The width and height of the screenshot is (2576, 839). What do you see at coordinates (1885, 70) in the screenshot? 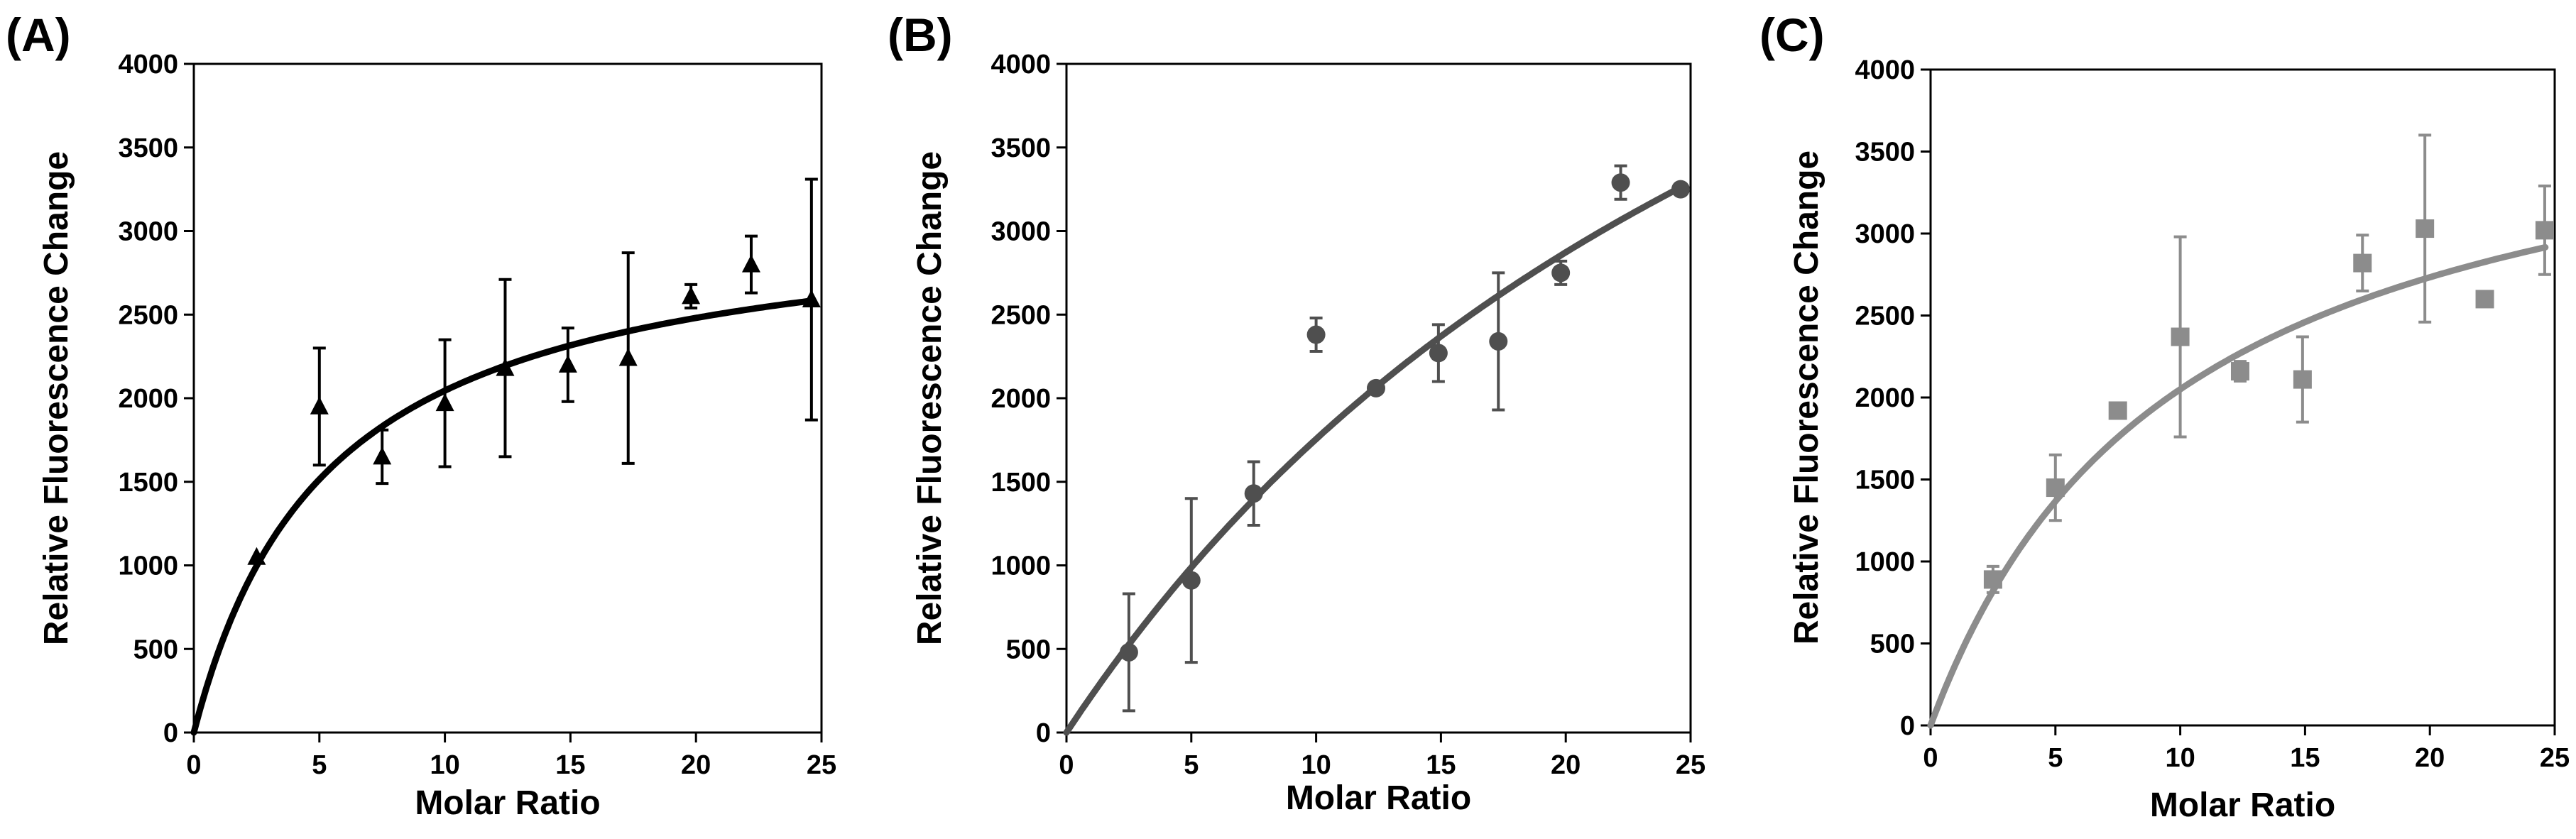
I see `panel-c-y-tick-label: 4000` at bounding box center [1885, 70].